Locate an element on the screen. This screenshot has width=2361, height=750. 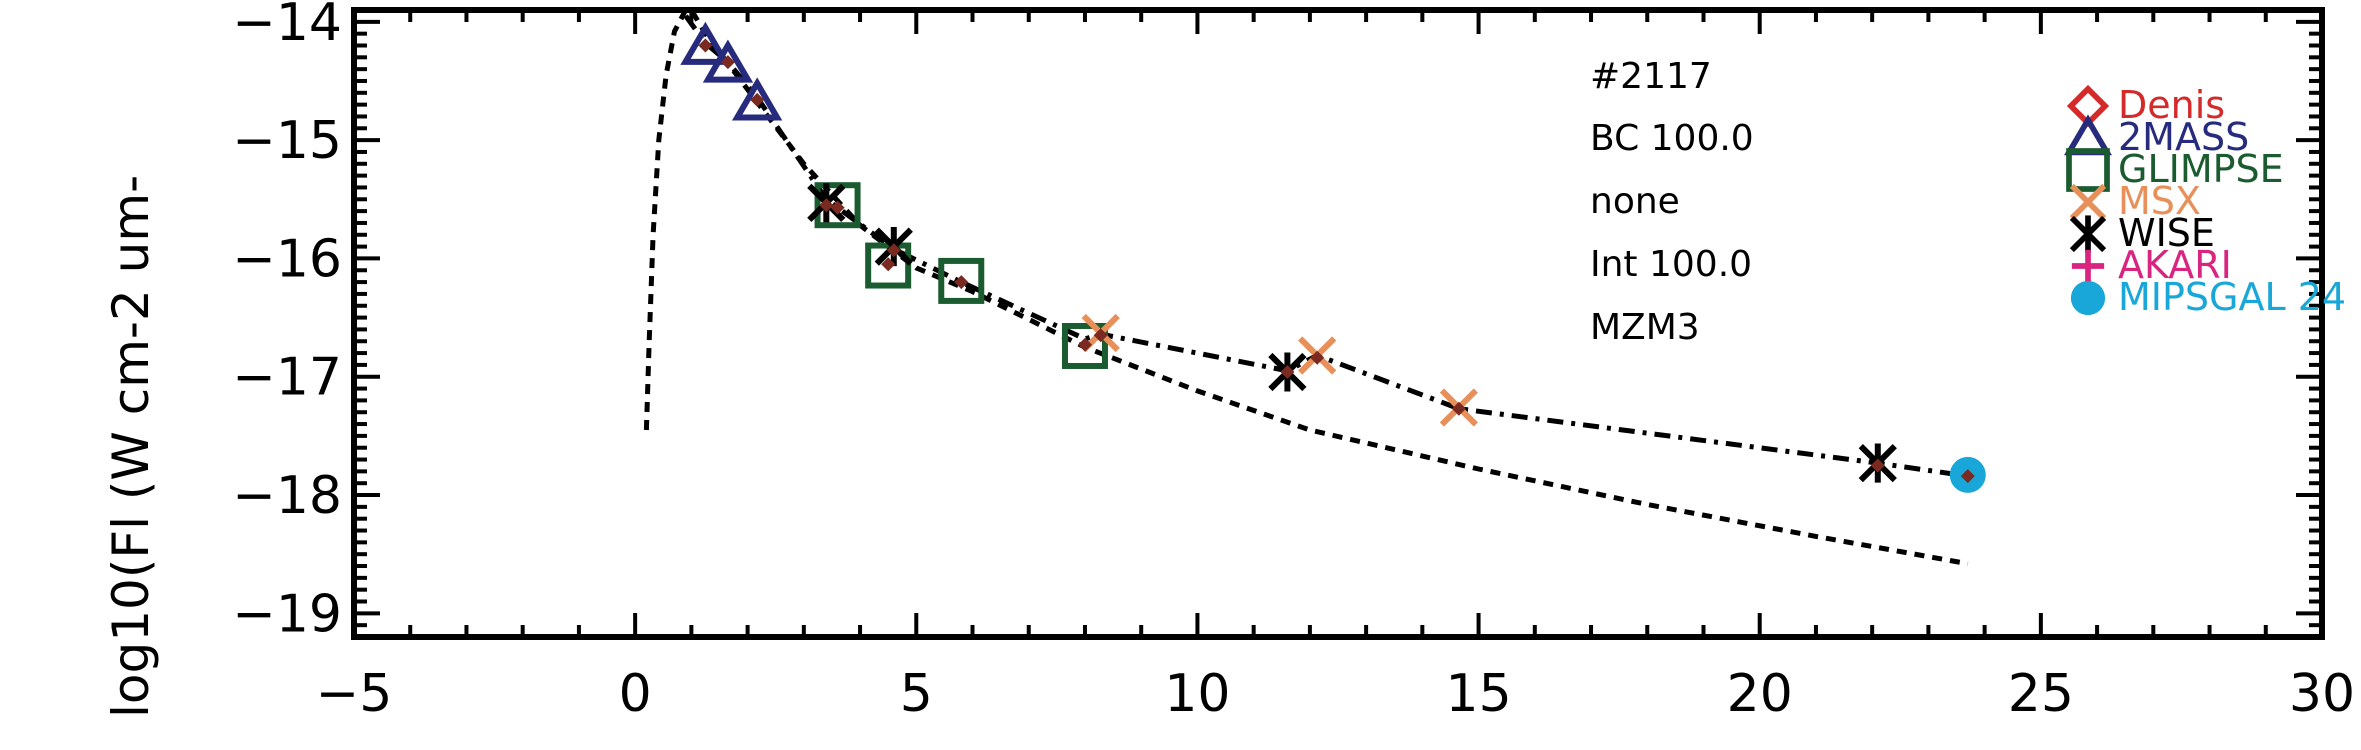
y-axis-label: log10(Fl (W cm-2 um- is located at coordinates (131, 446).